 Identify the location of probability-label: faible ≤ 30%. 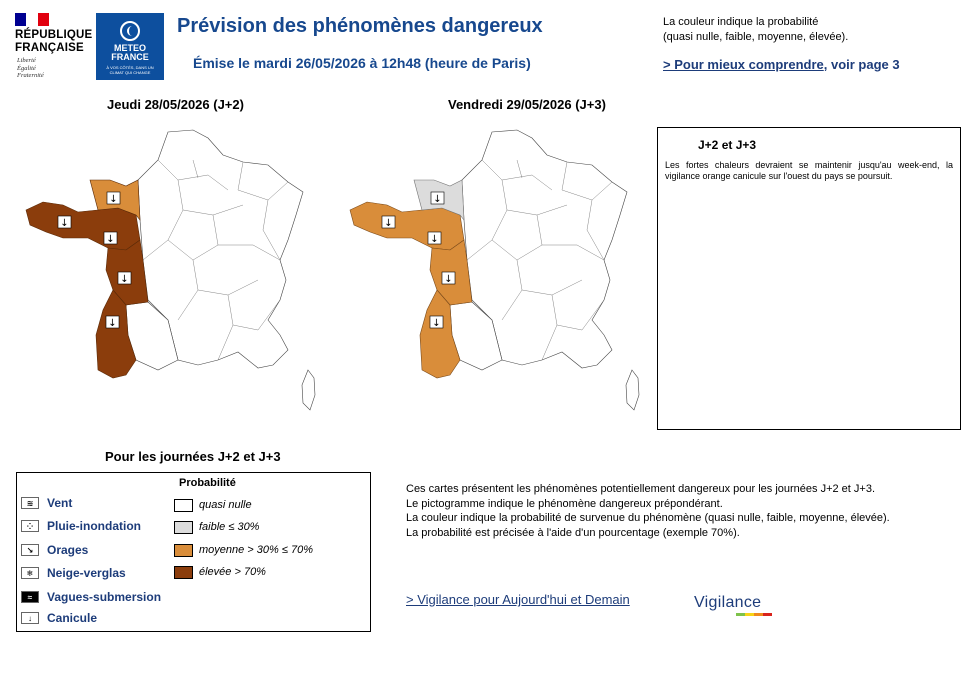
(229, 527).